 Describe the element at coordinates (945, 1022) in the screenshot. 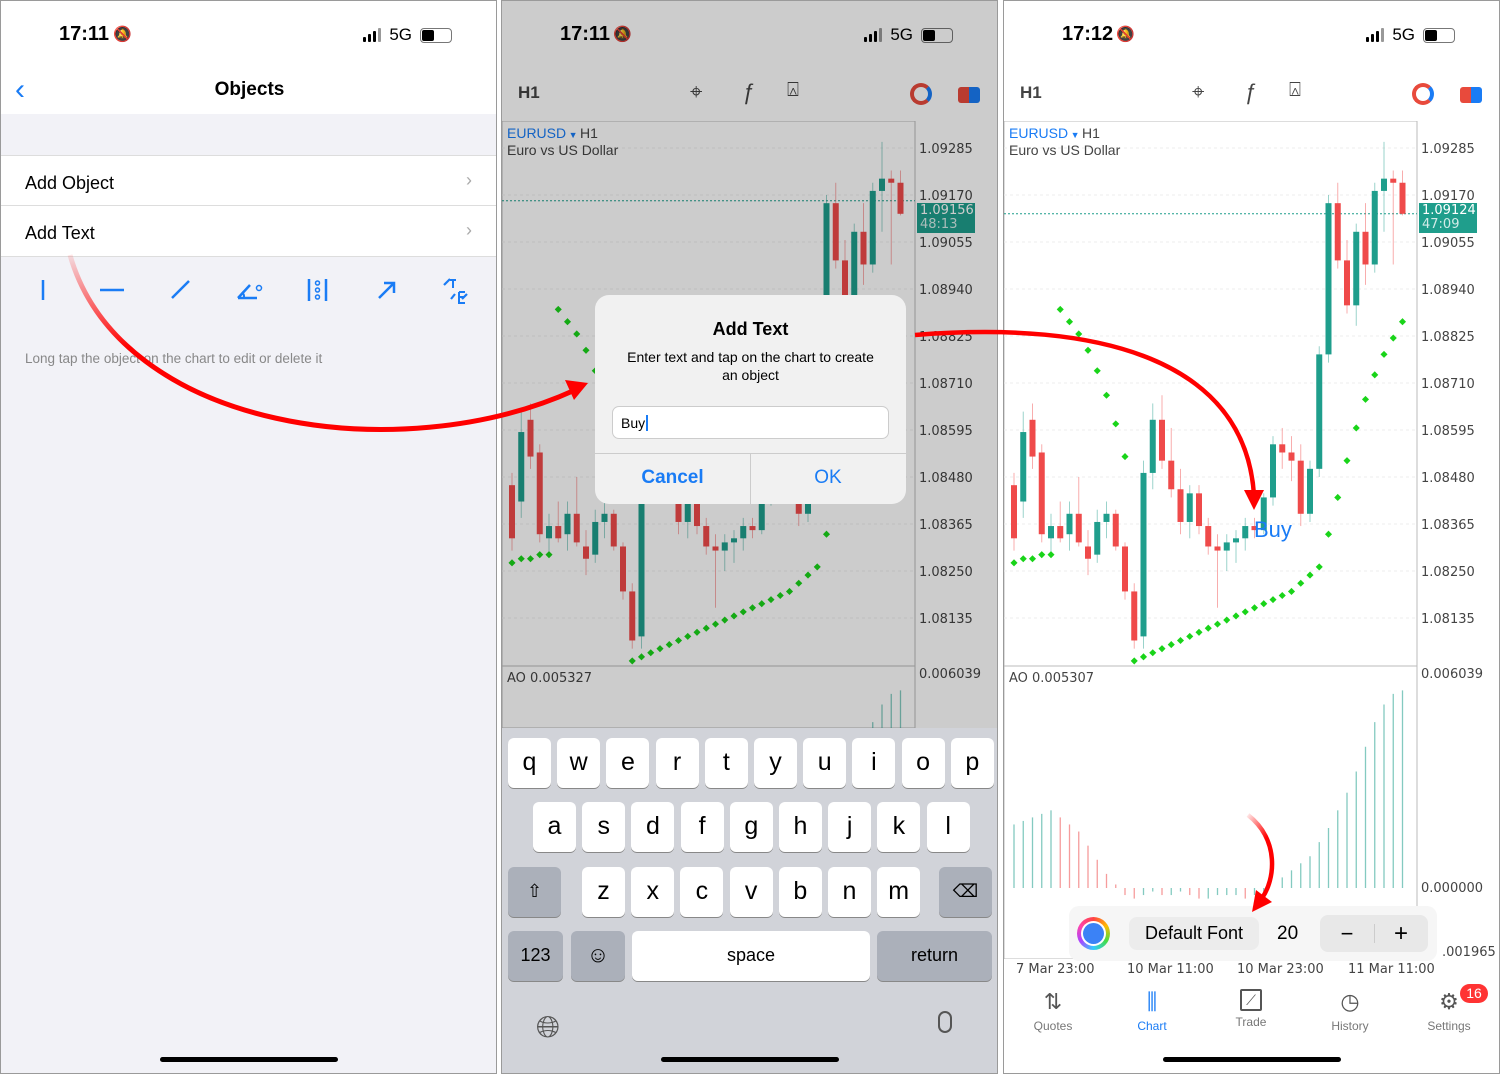

I see `microphone-icon` at that location.